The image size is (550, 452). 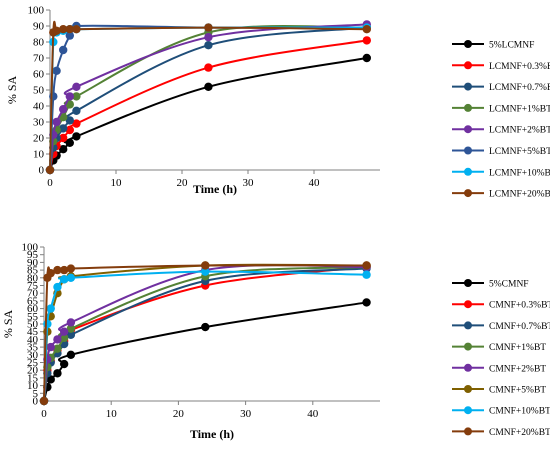 I want to click on y-tick-label: 80, so click(x=39, y=43).